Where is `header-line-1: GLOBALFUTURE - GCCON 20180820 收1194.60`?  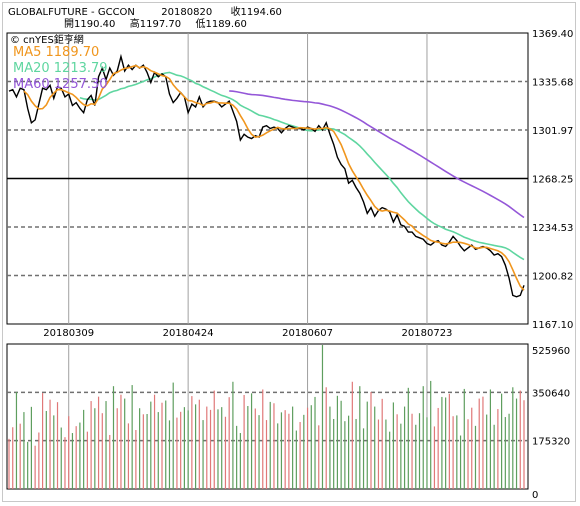
header-line-1: GLOBALFUTURE - GCCON 20180820 收1194.60 is located at coordinates (145, 12).